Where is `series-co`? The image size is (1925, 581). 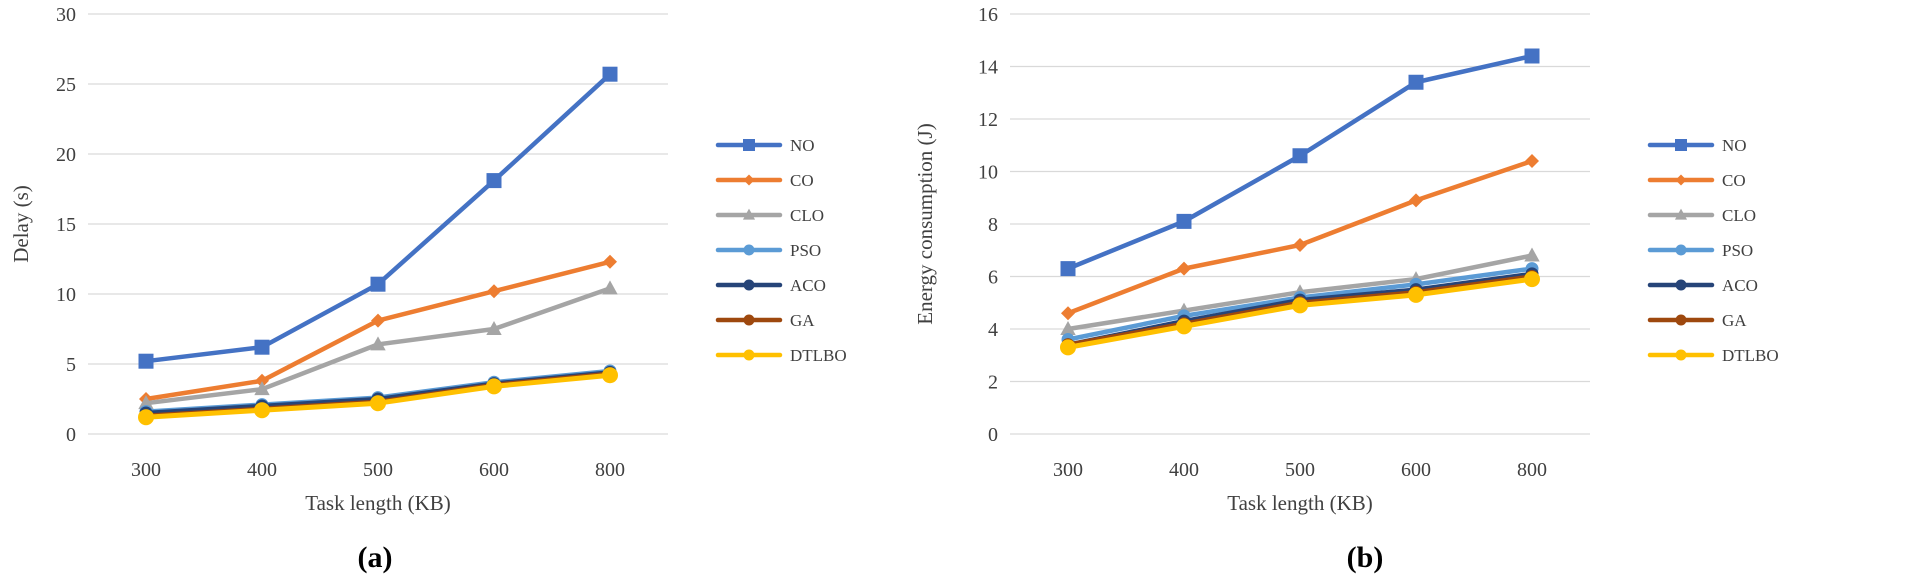
series-co is located at coordinates (1300, 237).